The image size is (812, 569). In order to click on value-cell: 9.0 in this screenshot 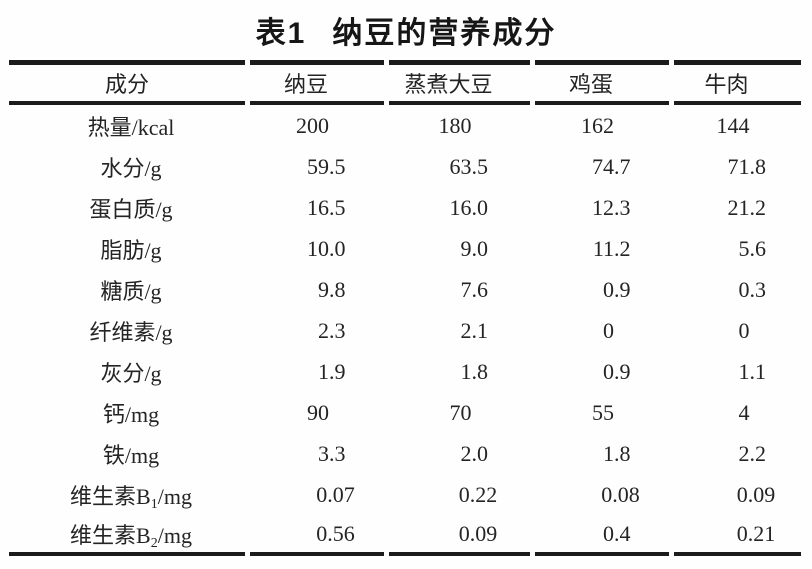, I will do `click(474, 248)`.